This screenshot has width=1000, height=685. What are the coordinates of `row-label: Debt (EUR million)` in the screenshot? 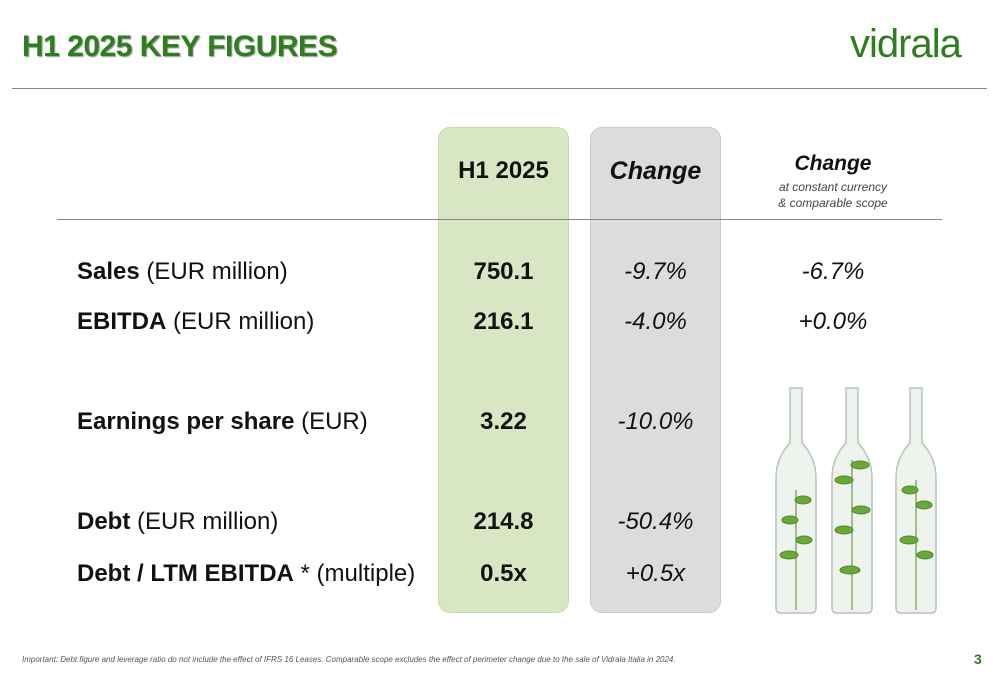 It's located at (177, 522).